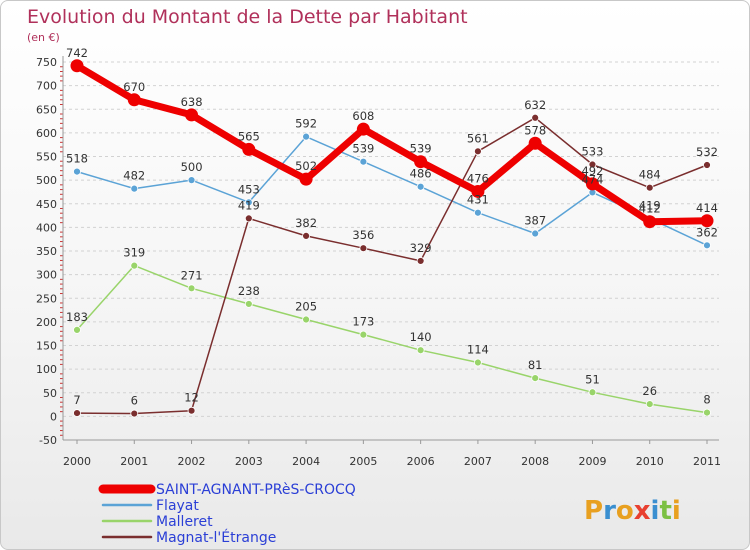 The height and width of the screenshot is (550, 750). What do you see at coordinates (53, 416) in the screenshot?
I see `y-tick-label: 0` at bounding box center [53, 416].